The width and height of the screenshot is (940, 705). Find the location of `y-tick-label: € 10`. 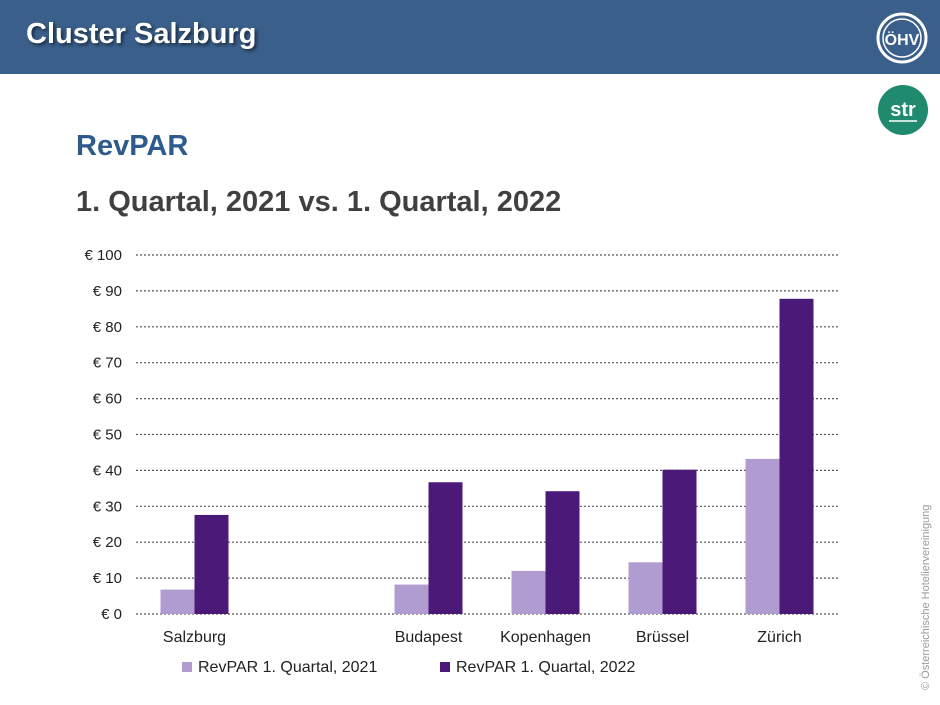

y-tick-label: € 10 is located at coordinates (107, 578).